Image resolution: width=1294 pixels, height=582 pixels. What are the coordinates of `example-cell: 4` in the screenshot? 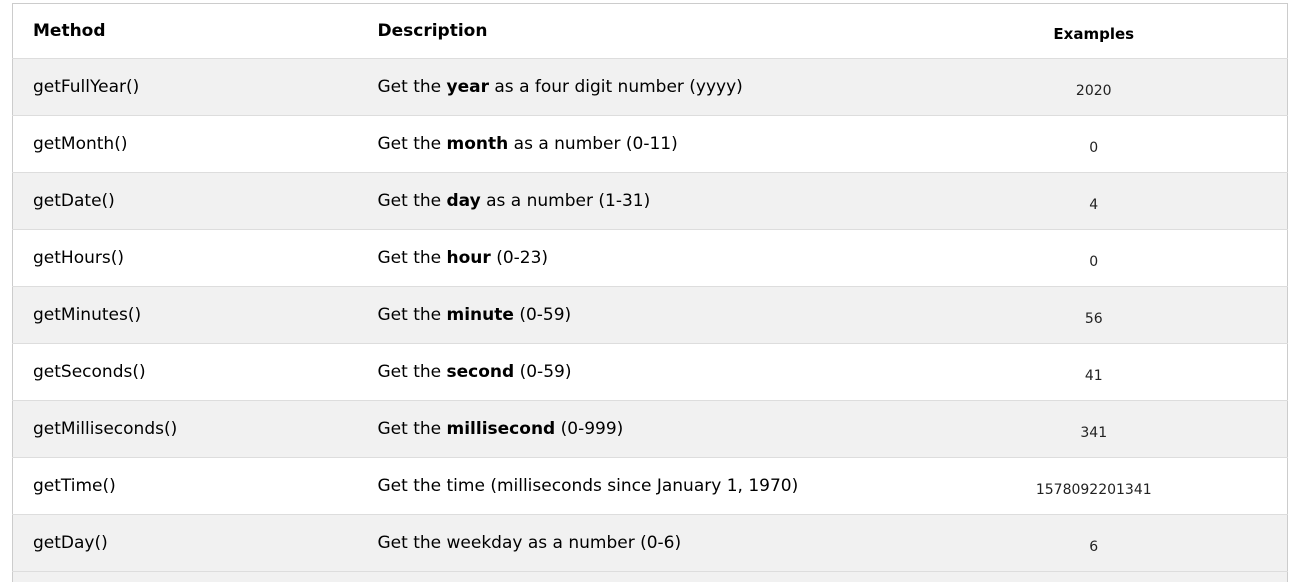 It's located at (1094, 201).